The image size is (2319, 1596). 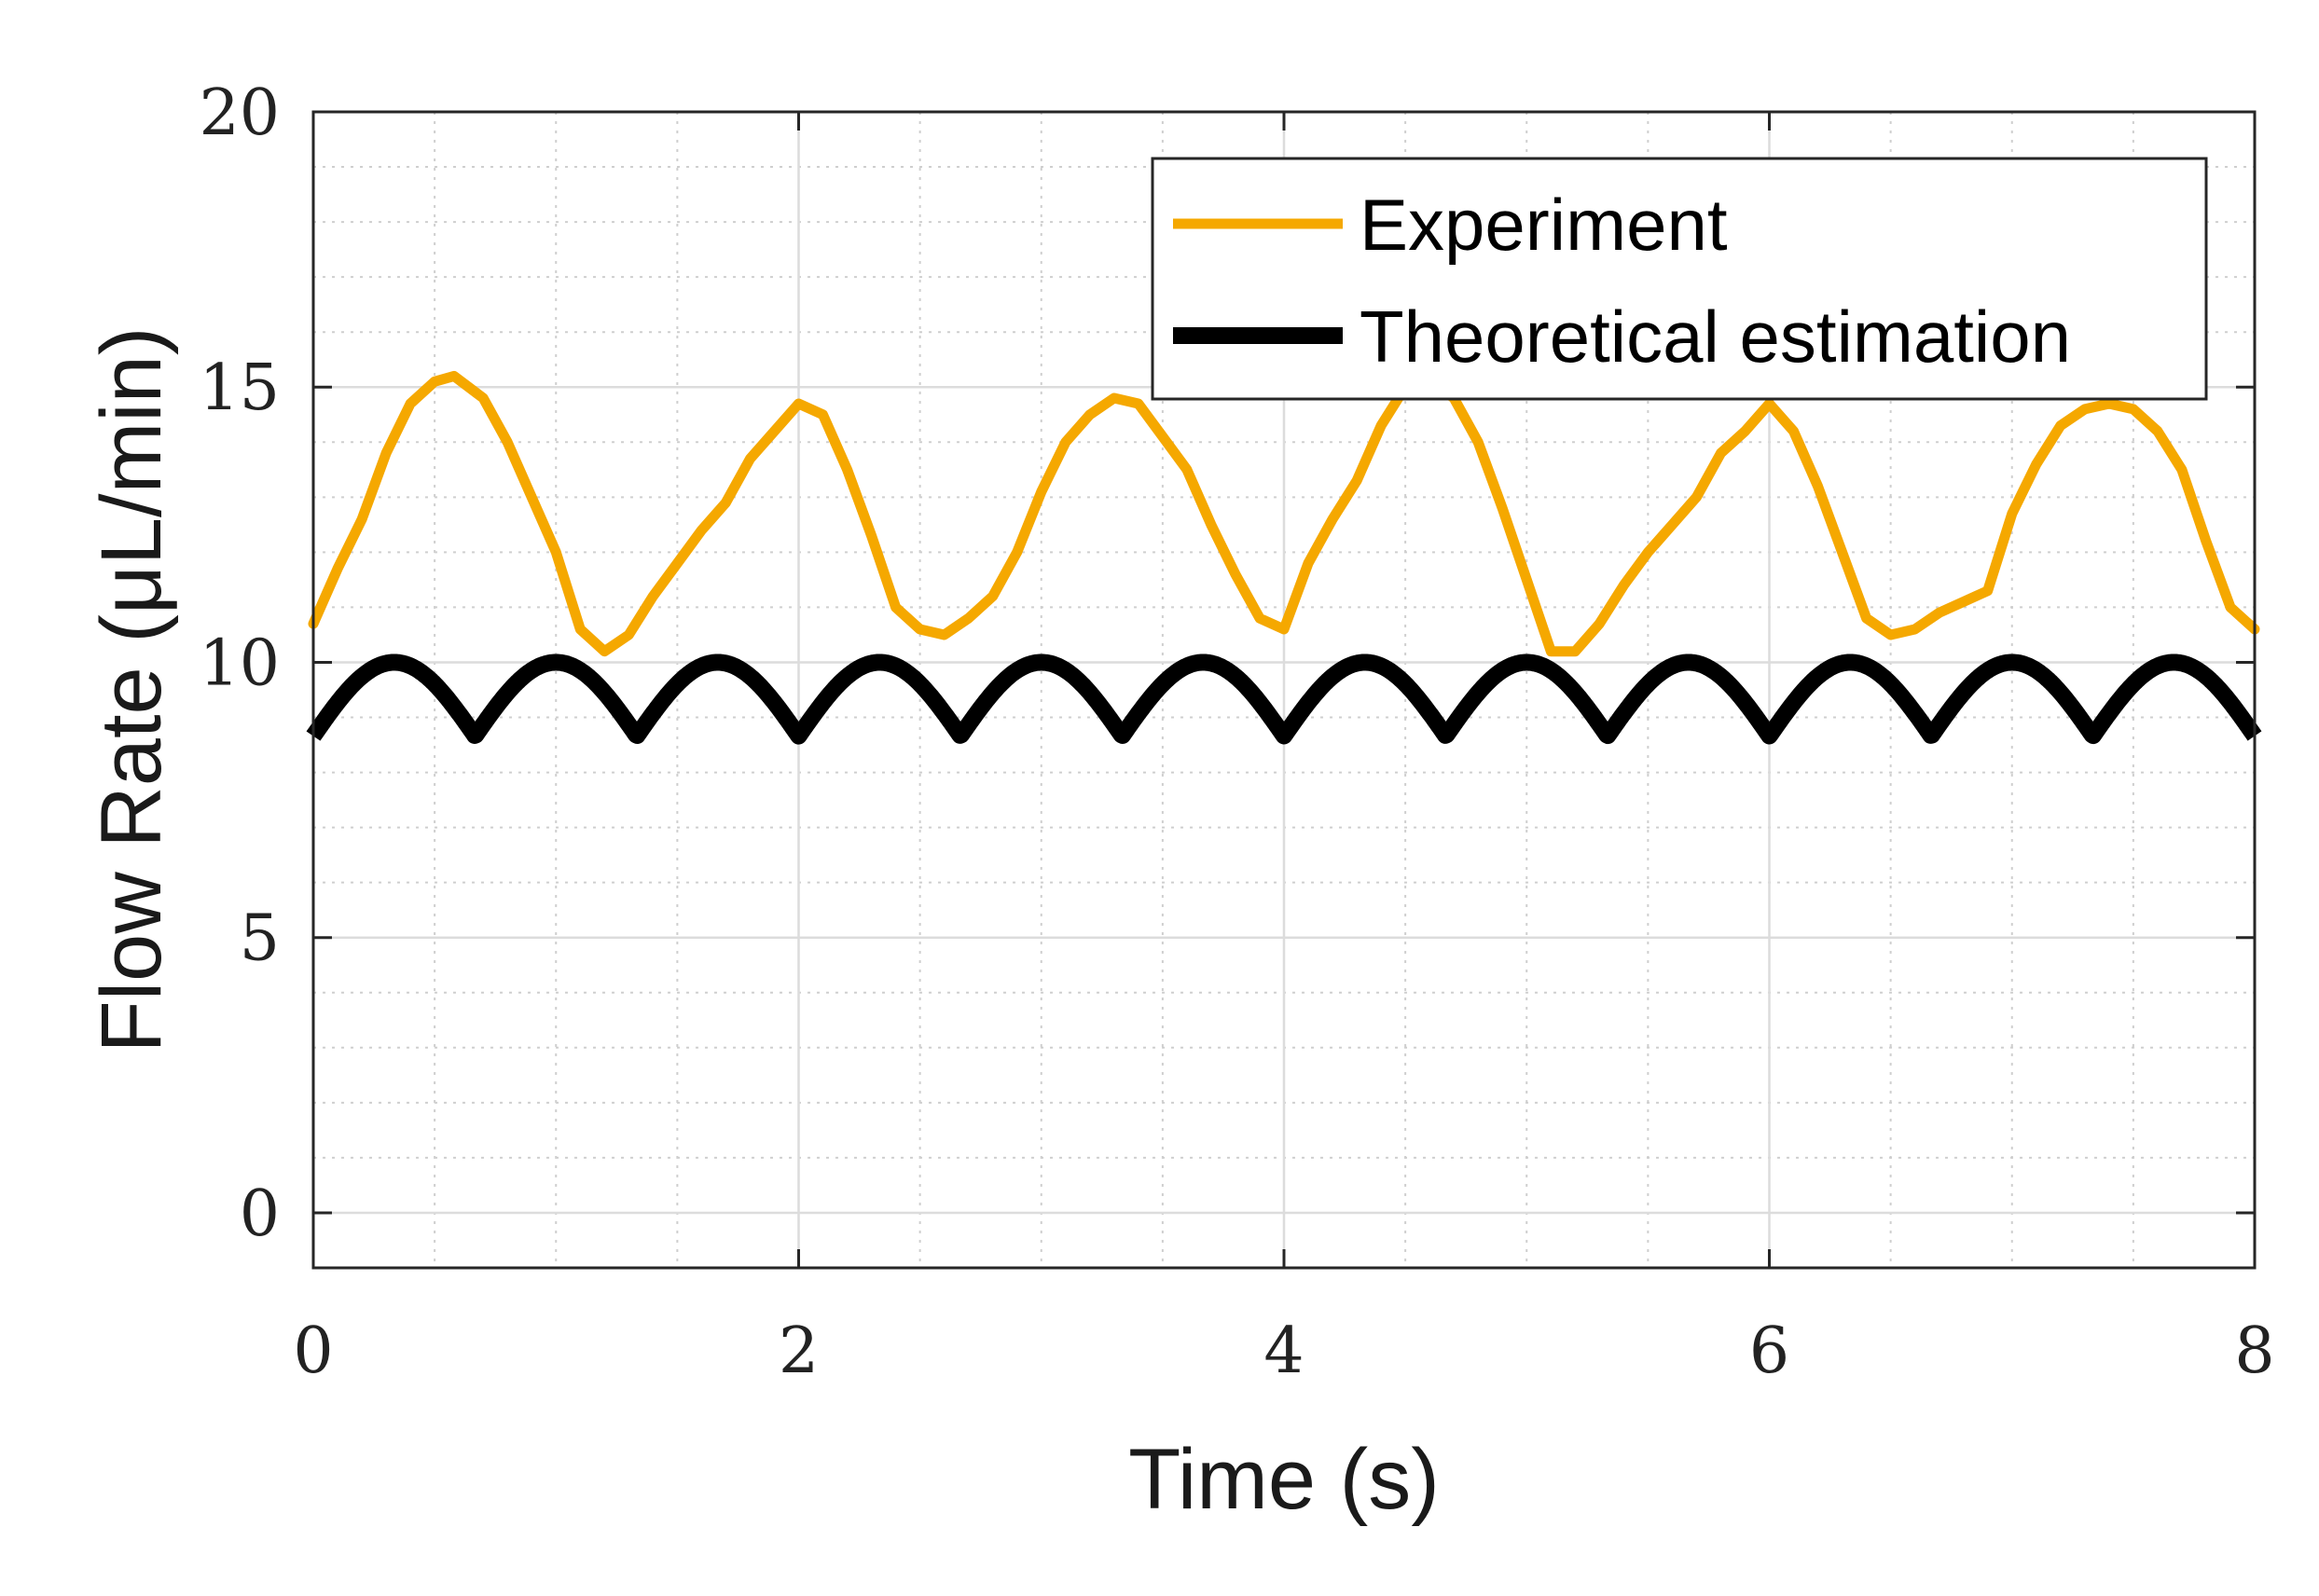 What do you see at coordinates (1283, 1351) in the screenshot?
I see `x-tick-label: 4` at bounding box center [1283, 1351].